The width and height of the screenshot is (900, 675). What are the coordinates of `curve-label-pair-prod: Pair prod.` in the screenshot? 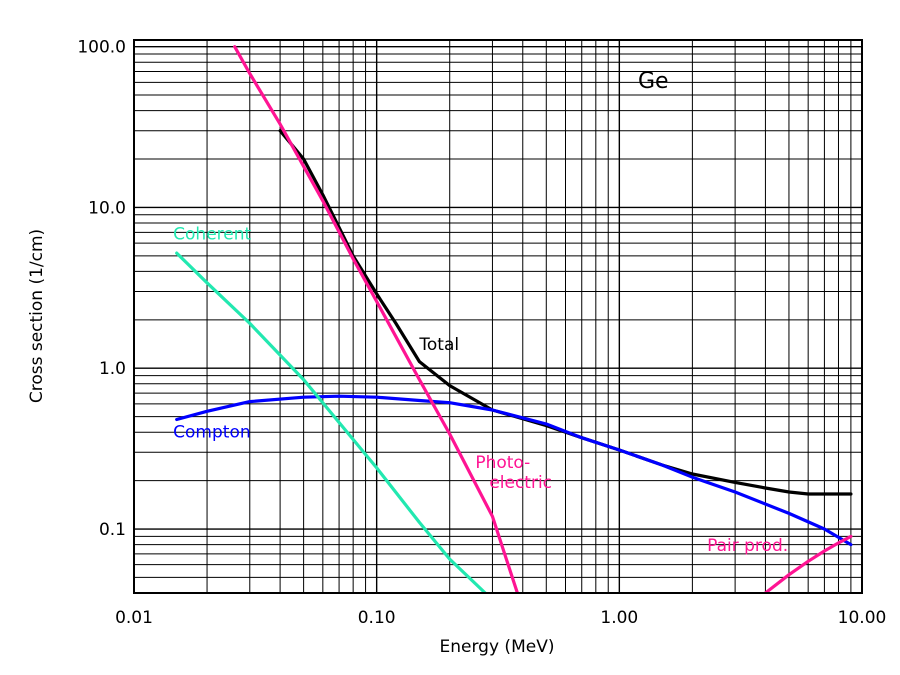 It's located at (747, 546).